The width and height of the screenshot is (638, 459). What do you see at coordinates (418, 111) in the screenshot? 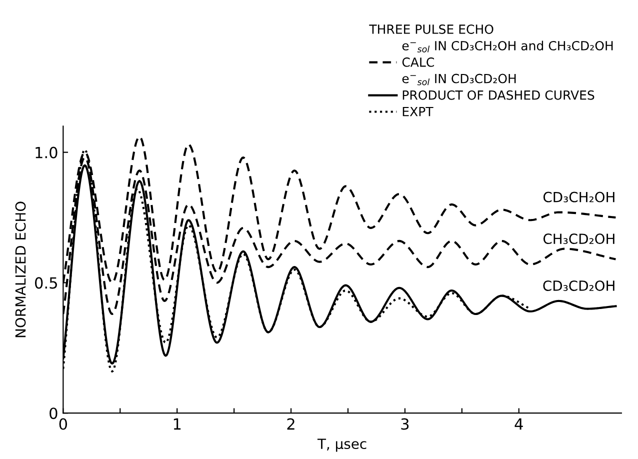
I see `legend-label: EXPT` at bounding box center [418, 111].